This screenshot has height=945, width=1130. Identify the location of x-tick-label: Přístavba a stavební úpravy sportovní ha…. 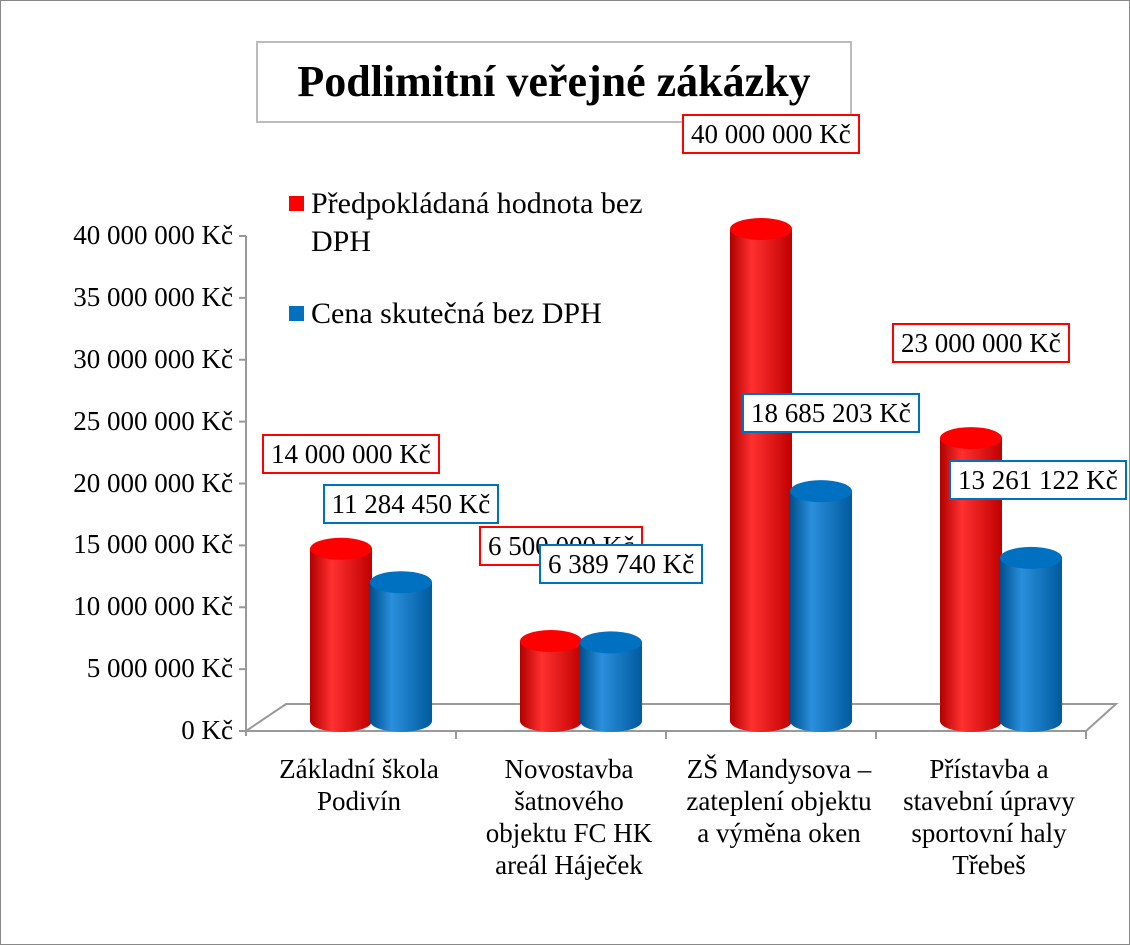
(989, 817).